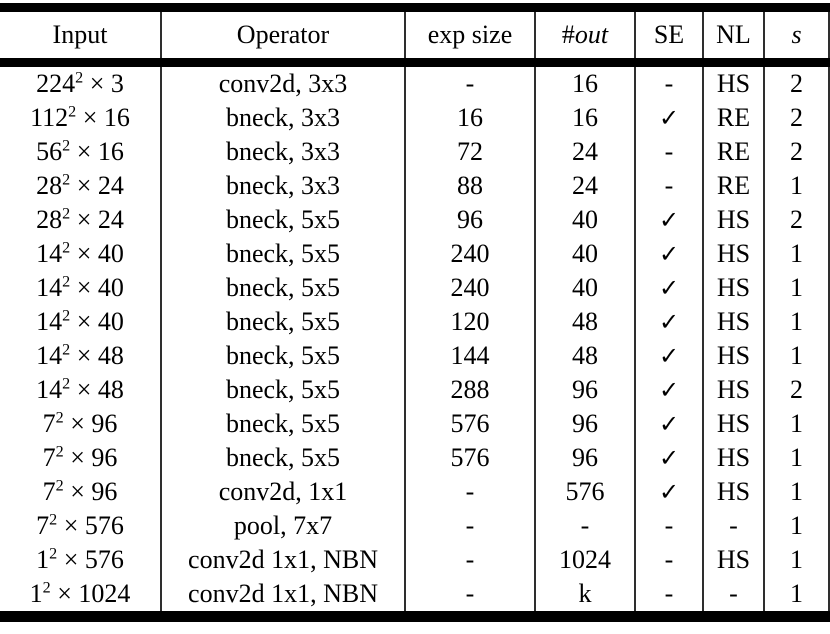  I want to click on col-header-exp_size: exp size, so click(469, 37).